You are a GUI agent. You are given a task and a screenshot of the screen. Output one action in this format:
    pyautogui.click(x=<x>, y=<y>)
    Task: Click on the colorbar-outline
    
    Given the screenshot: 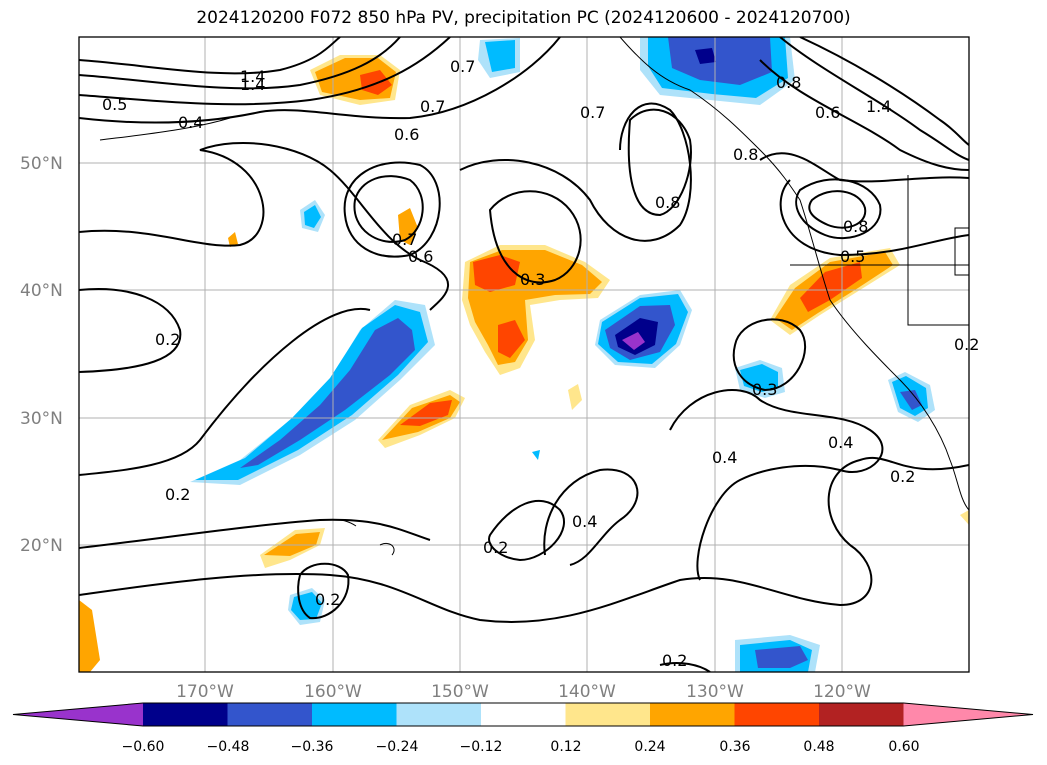 What is the action you would take?
    pyautogui.click(x=523, y=714)
    